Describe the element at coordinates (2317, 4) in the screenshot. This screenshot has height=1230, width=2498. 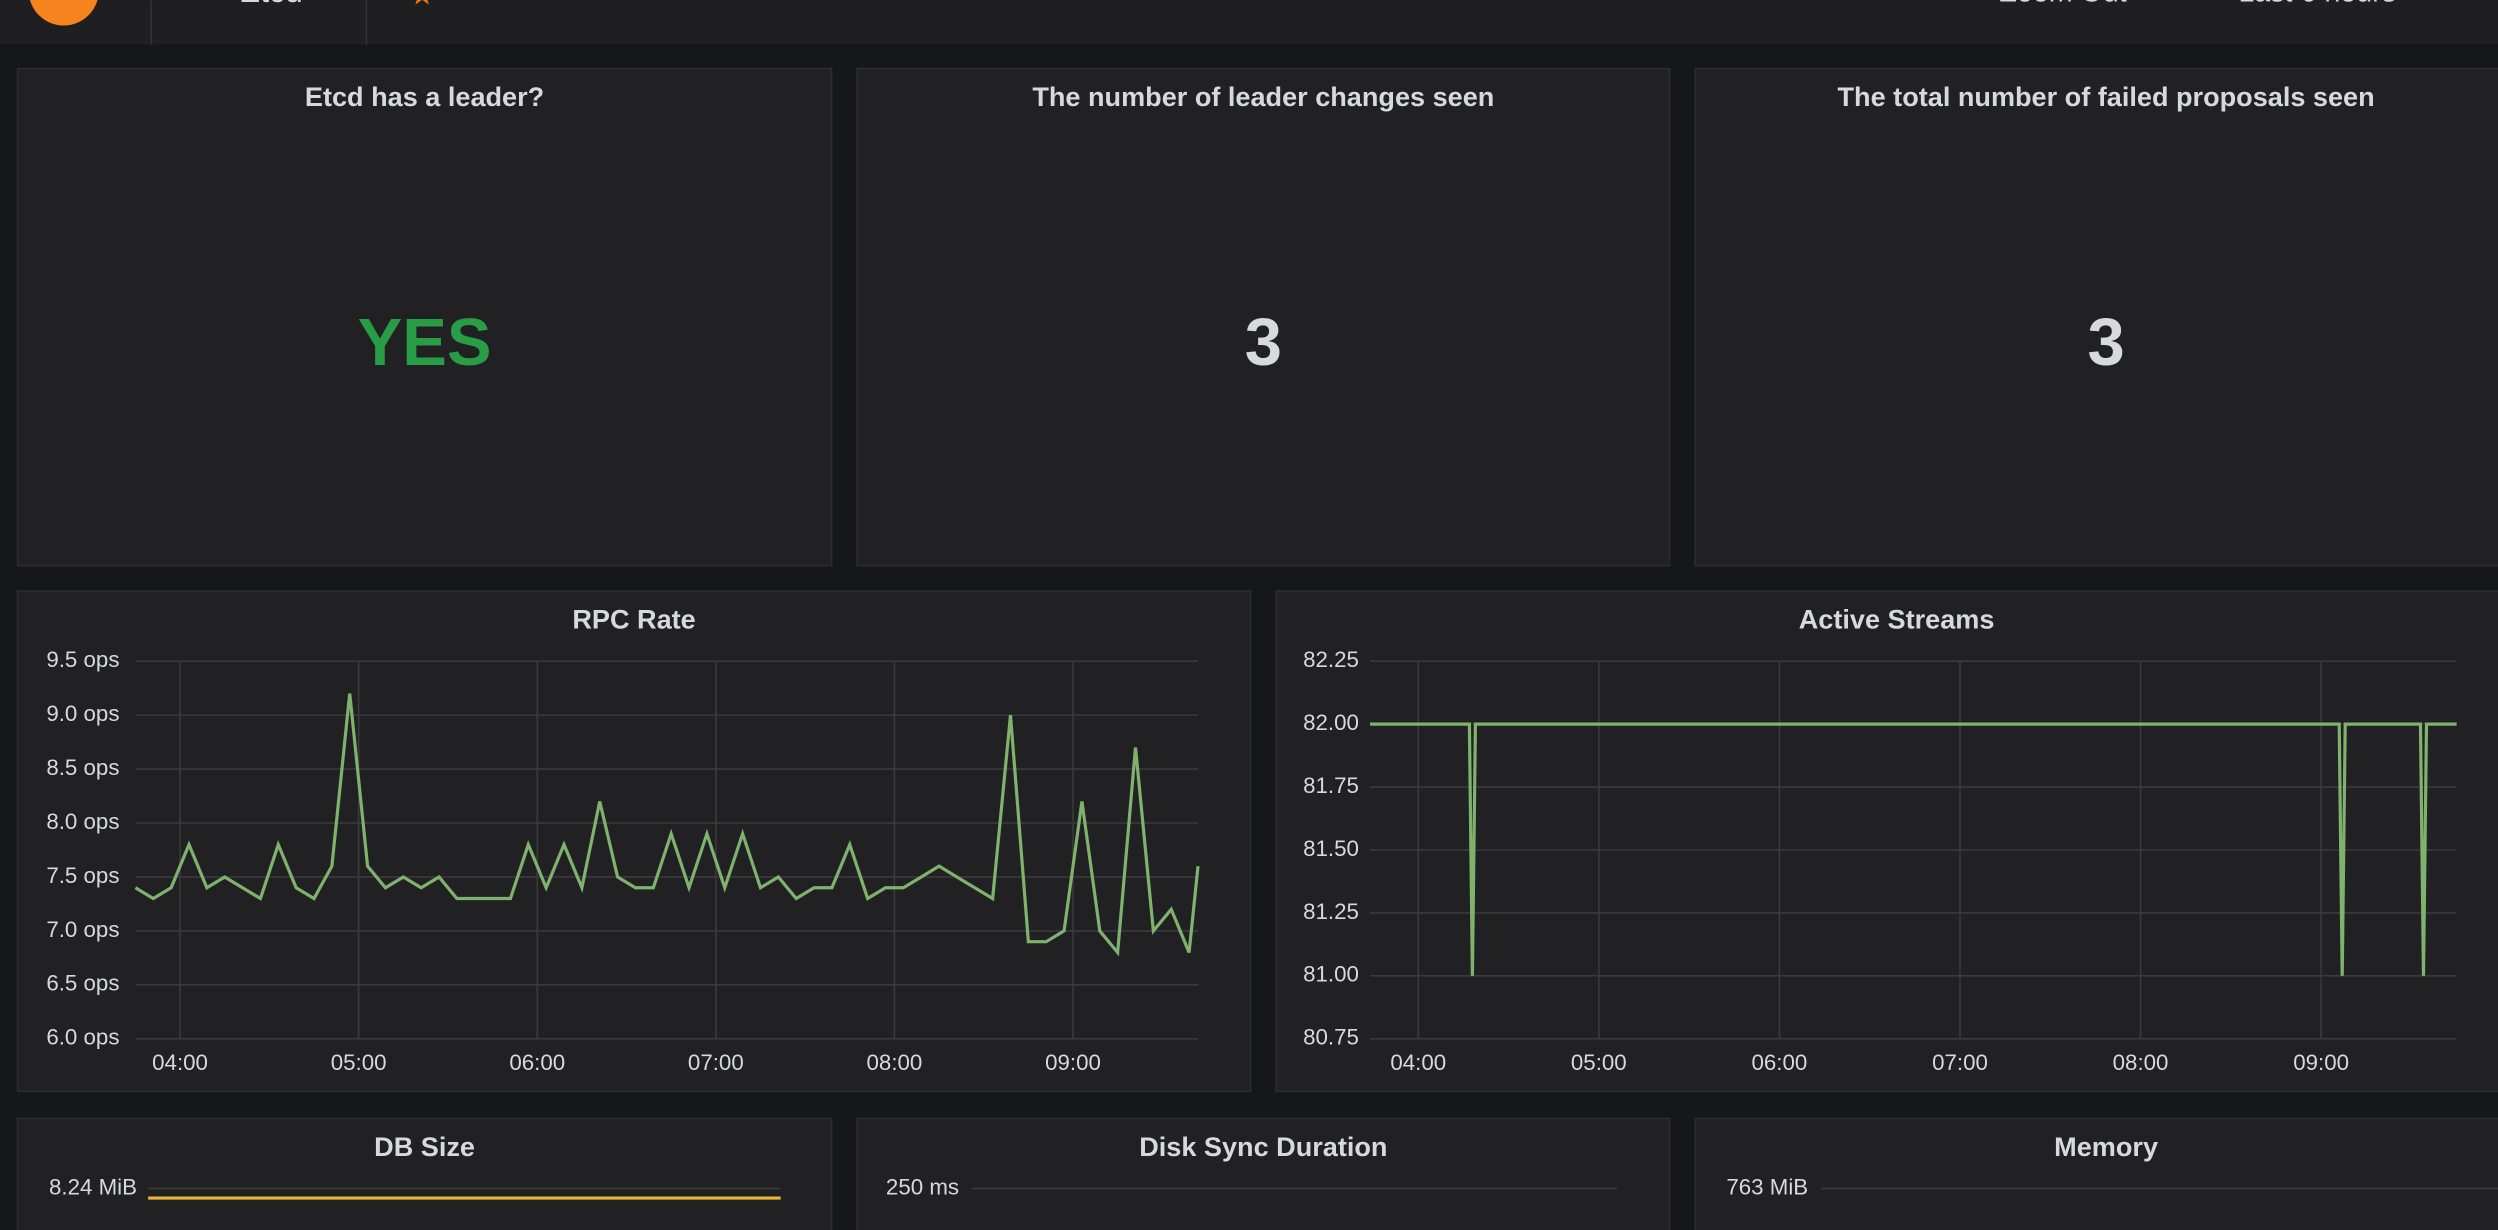
I see `time-range: Last 6 hours` at that location.